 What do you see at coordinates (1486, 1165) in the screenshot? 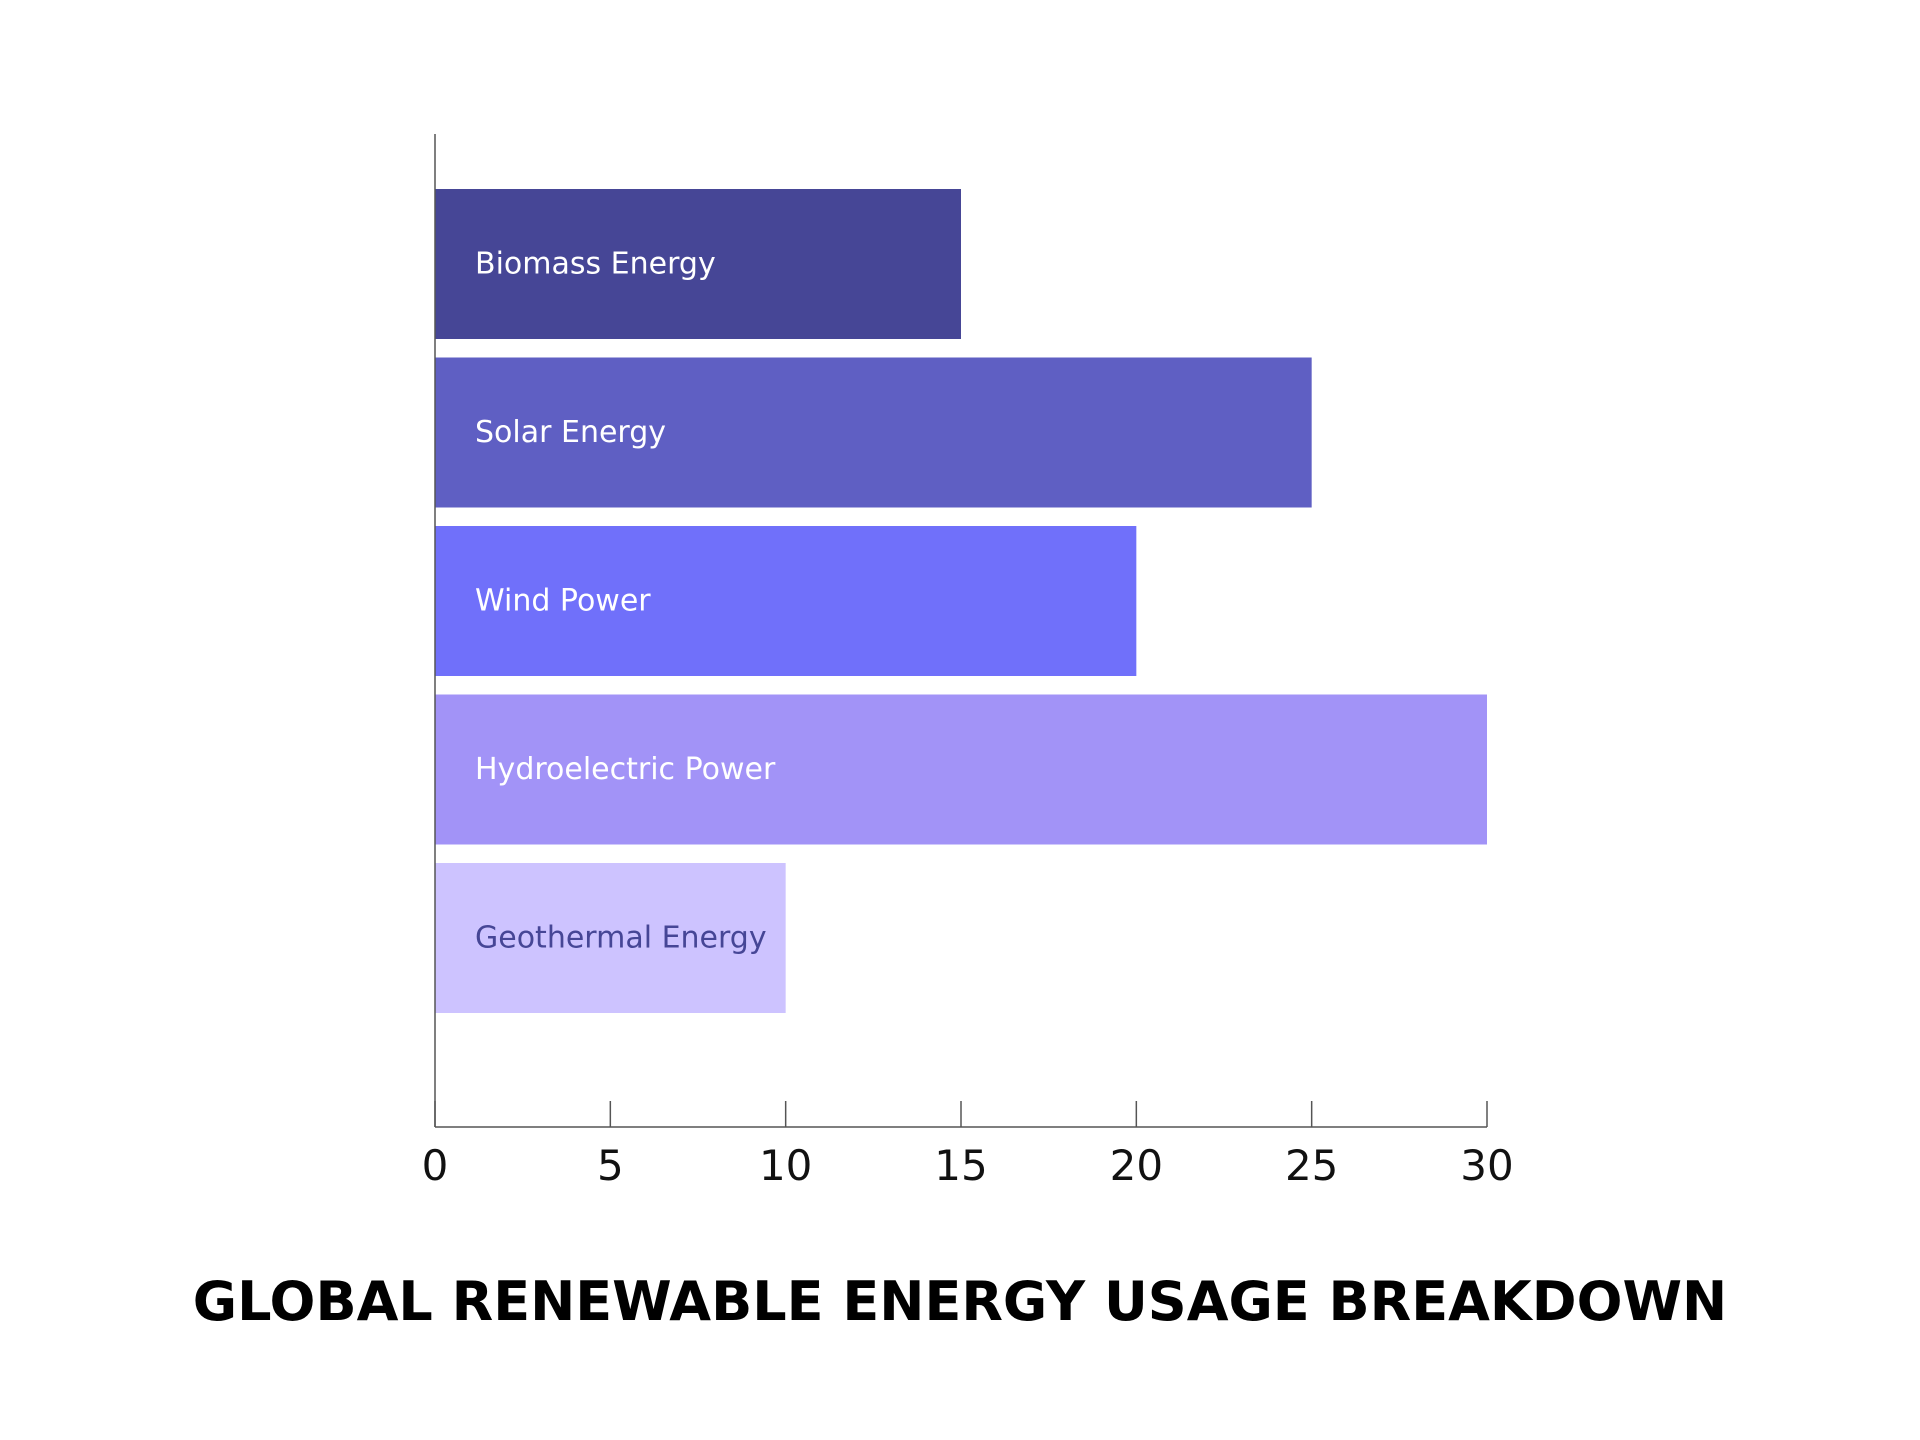
I see `x-tick-label: 30` at bounding box center [1486, 1165].